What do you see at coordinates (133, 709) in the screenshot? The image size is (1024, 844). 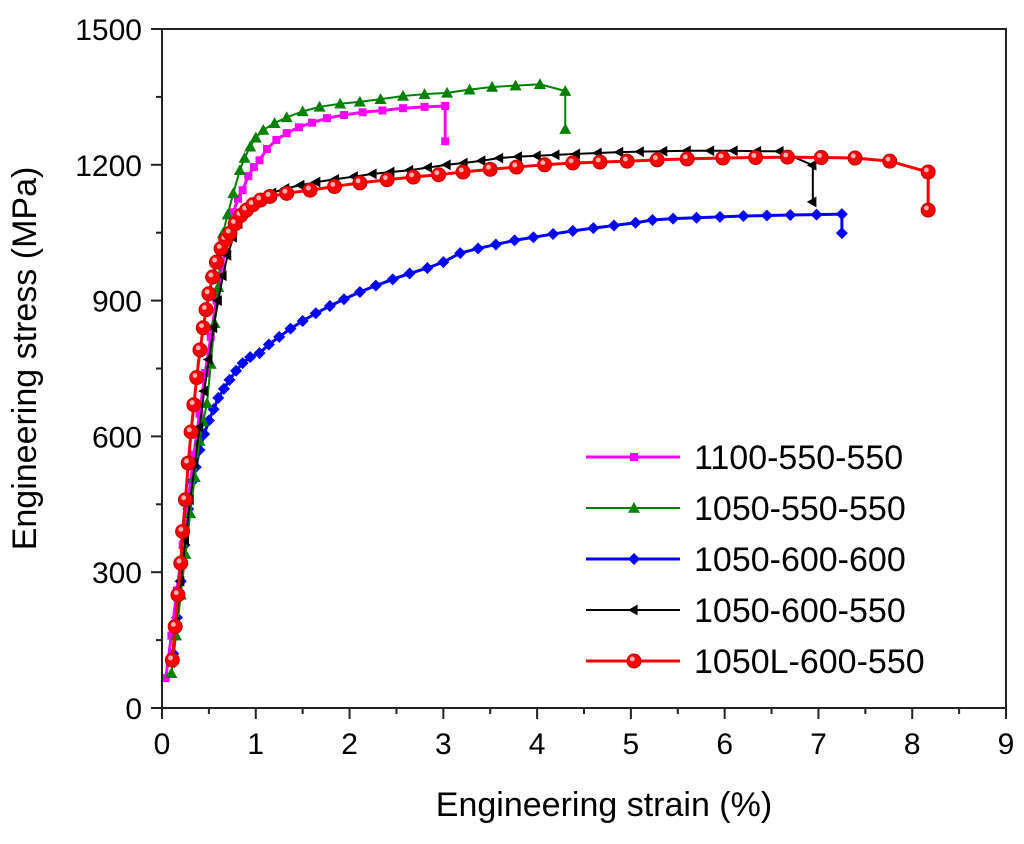 I see `y-tick-label: 0` at bounding box center [133, 709].